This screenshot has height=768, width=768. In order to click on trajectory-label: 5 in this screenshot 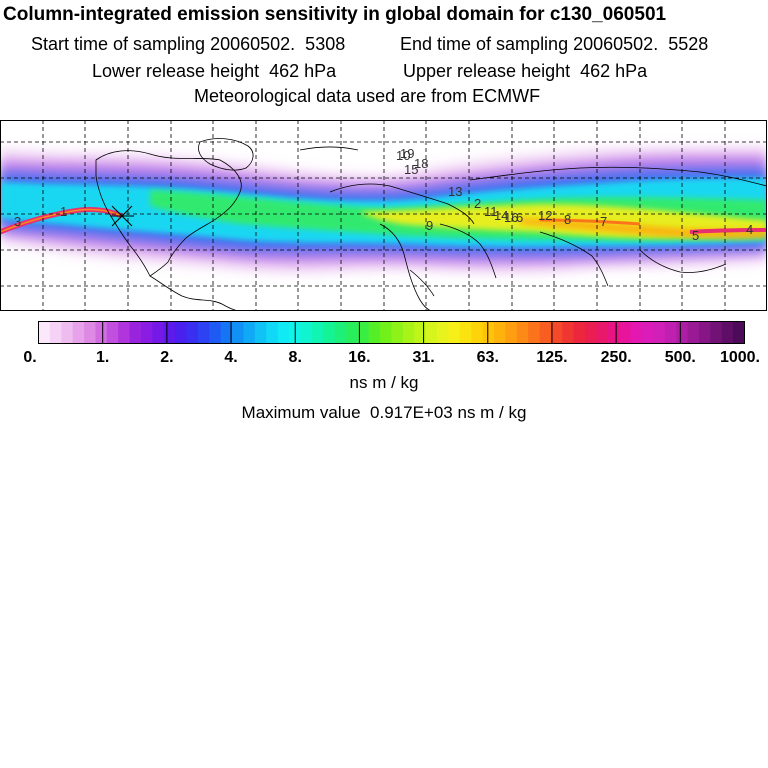, I will do `click(695, 235)`.